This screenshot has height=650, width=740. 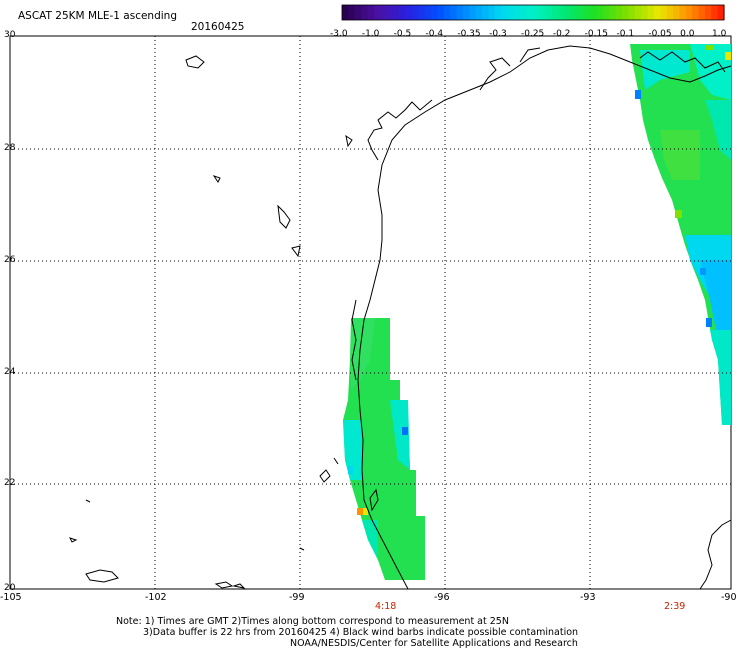 What do you see at coordinates (434, 34) in the screenshot?
I see `colorbar-label: -0.4` at bounding box center [434, 34].